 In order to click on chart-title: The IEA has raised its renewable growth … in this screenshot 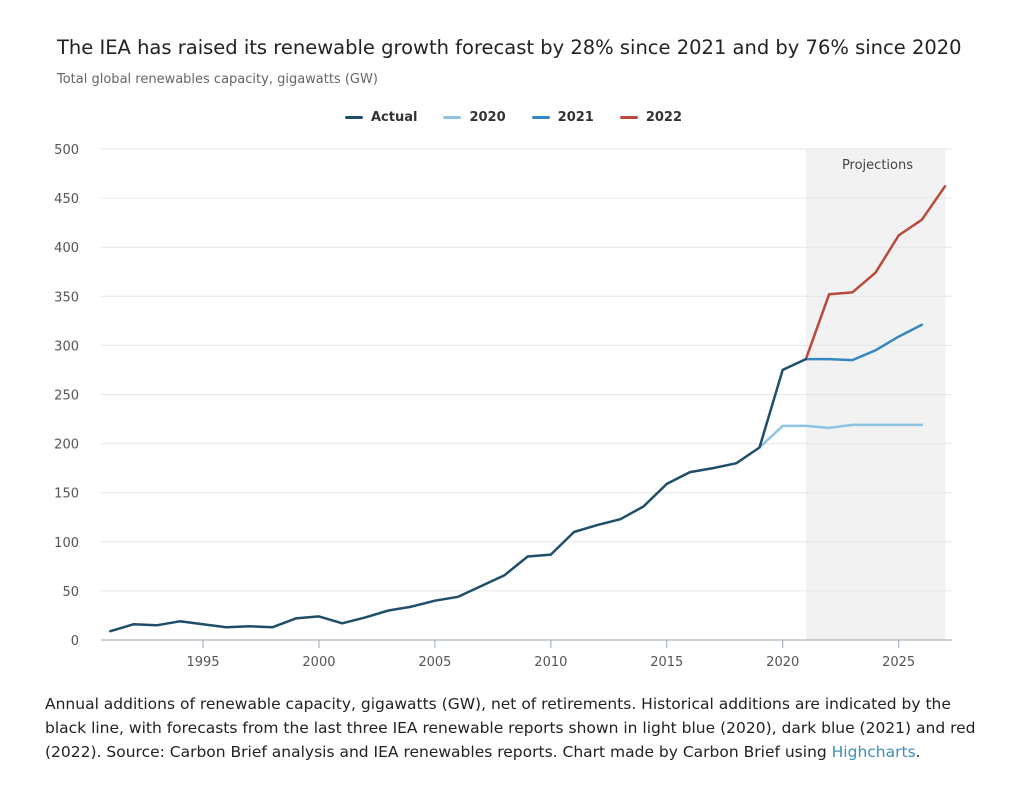, I will do `click(509, 47)`.